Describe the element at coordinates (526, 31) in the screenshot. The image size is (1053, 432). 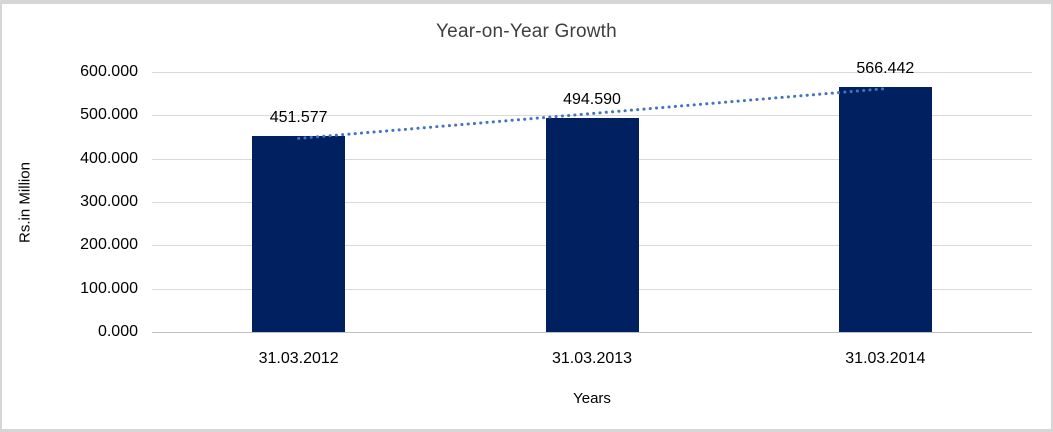
I see `chart-title: Year-on-Year Growth` at that location.